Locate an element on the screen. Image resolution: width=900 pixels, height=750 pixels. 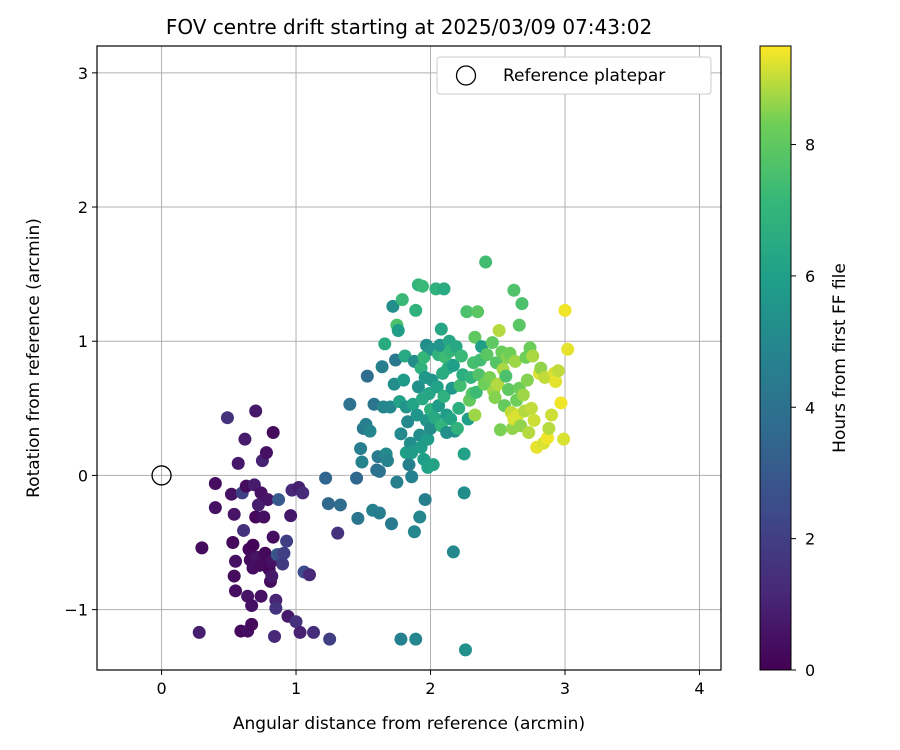
colorbar-tick-label: 2 is located at coordinates (810, 539).